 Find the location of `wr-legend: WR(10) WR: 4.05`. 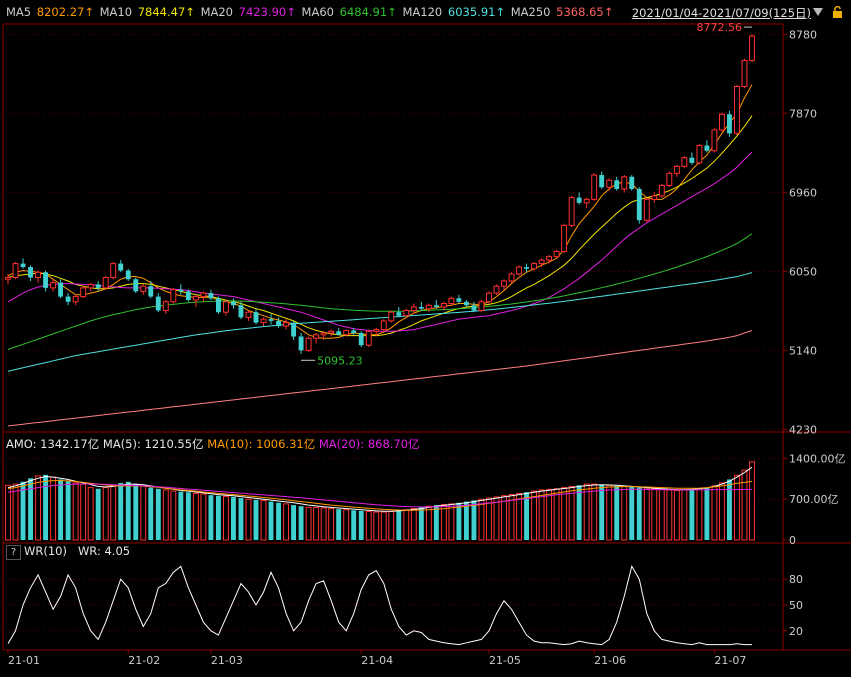

wr-legend: WR(10) WR: 4.05 is located at coordinates (77, 551).